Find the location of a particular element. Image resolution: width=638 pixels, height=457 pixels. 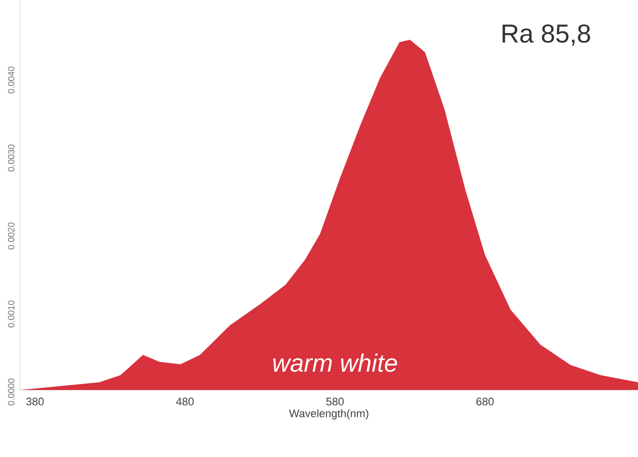

x-axis-title: Wavelength(nm) is located at coordinates (328, 414).